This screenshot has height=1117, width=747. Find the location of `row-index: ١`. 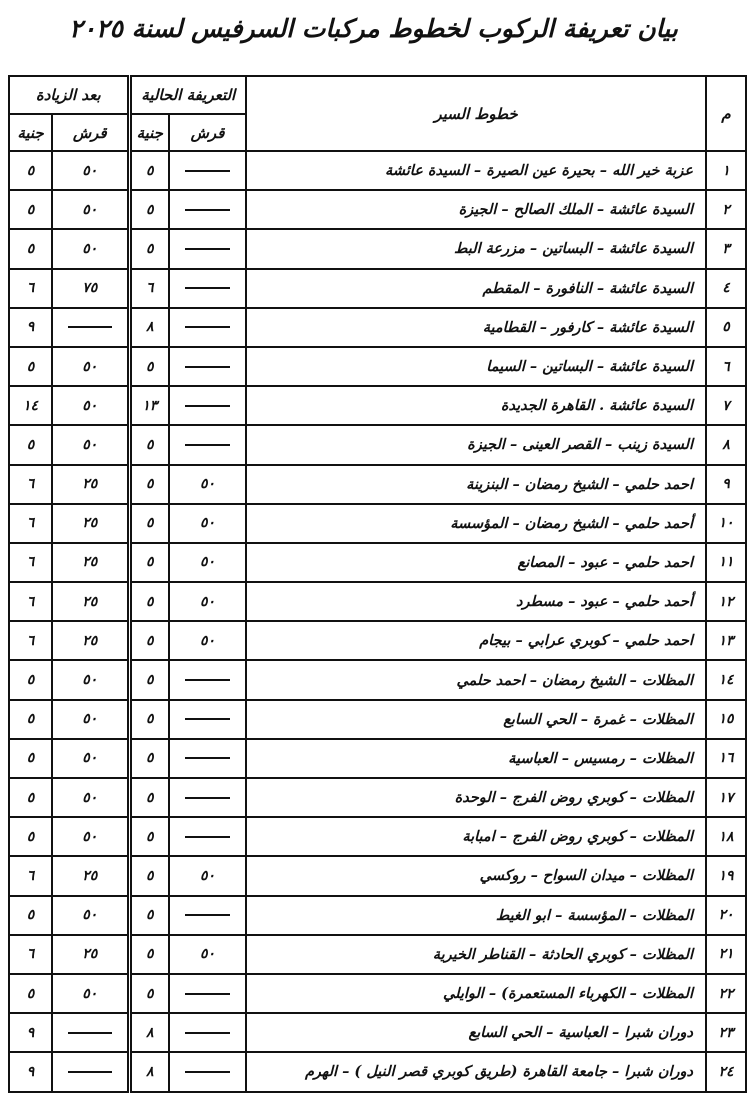

row-index: ١ is located at coordinates (726, 170).